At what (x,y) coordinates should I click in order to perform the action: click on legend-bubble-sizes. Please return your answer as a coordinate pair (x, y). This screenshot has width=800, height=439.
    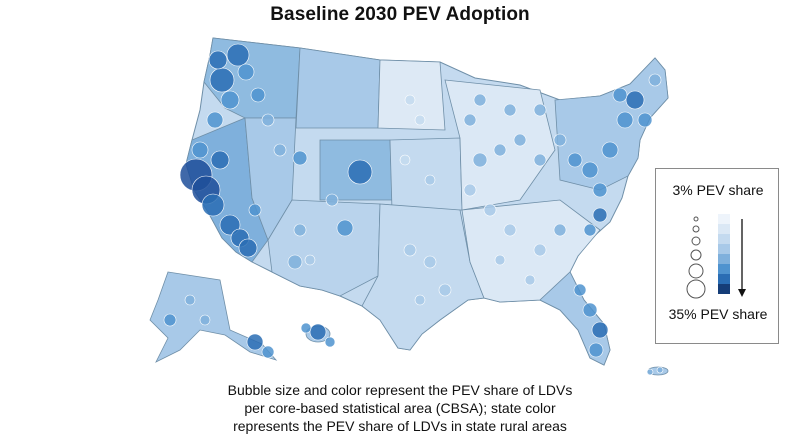
    Looking at the image, I should click on (696, 257).